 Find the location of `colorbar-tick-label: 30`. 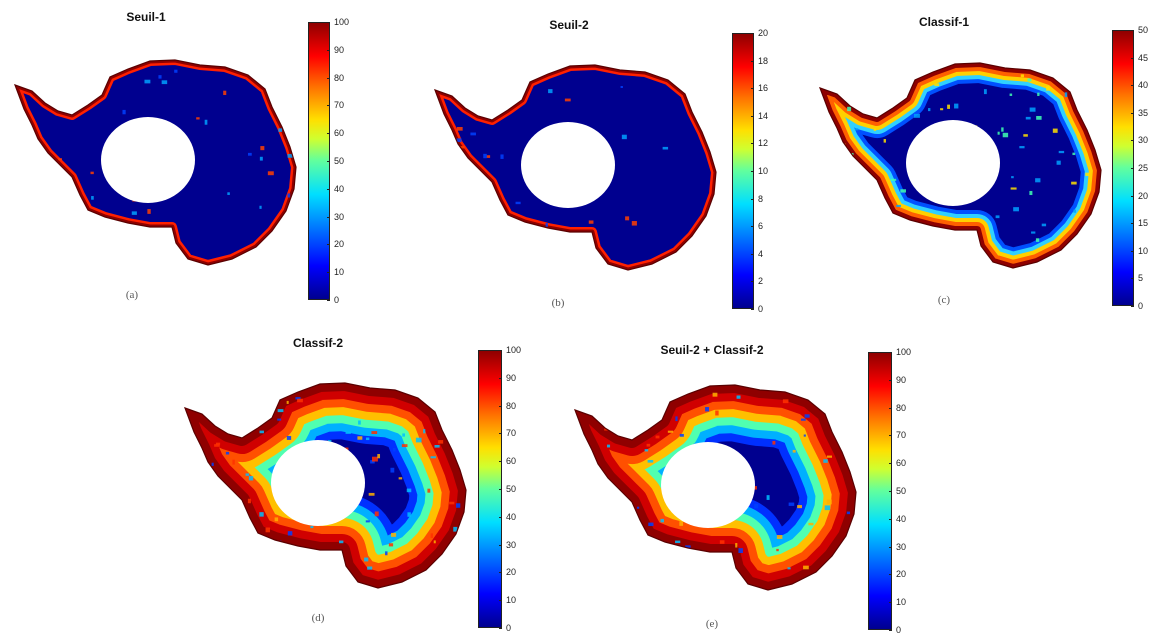

colorbar-tick-label: 30 is located at coordinates (1143, 140).